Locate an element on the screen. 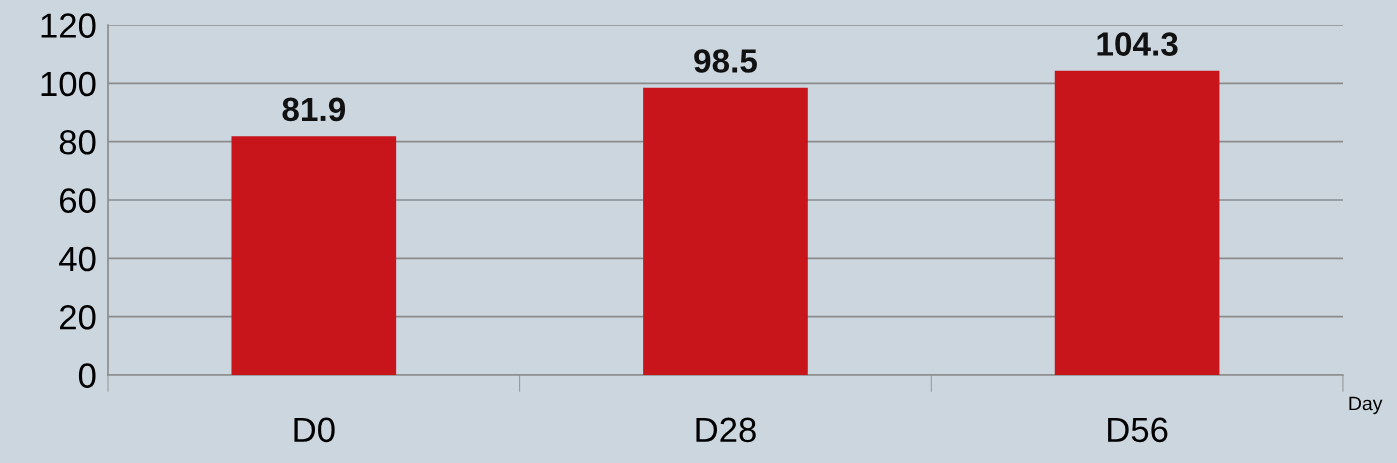 This screenshot has width=1397, height=463. y-tick-label: 60 is located at coordinates (78, 200).